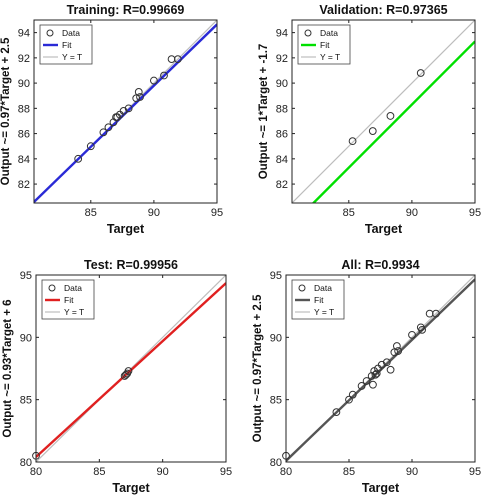 Image resolution: width=484 pixels, height=498 pixels. What do you see at coordinates (24, 185) in the screenshot?
I see `y-tick-label: 82` at bounding box center [24, 185].